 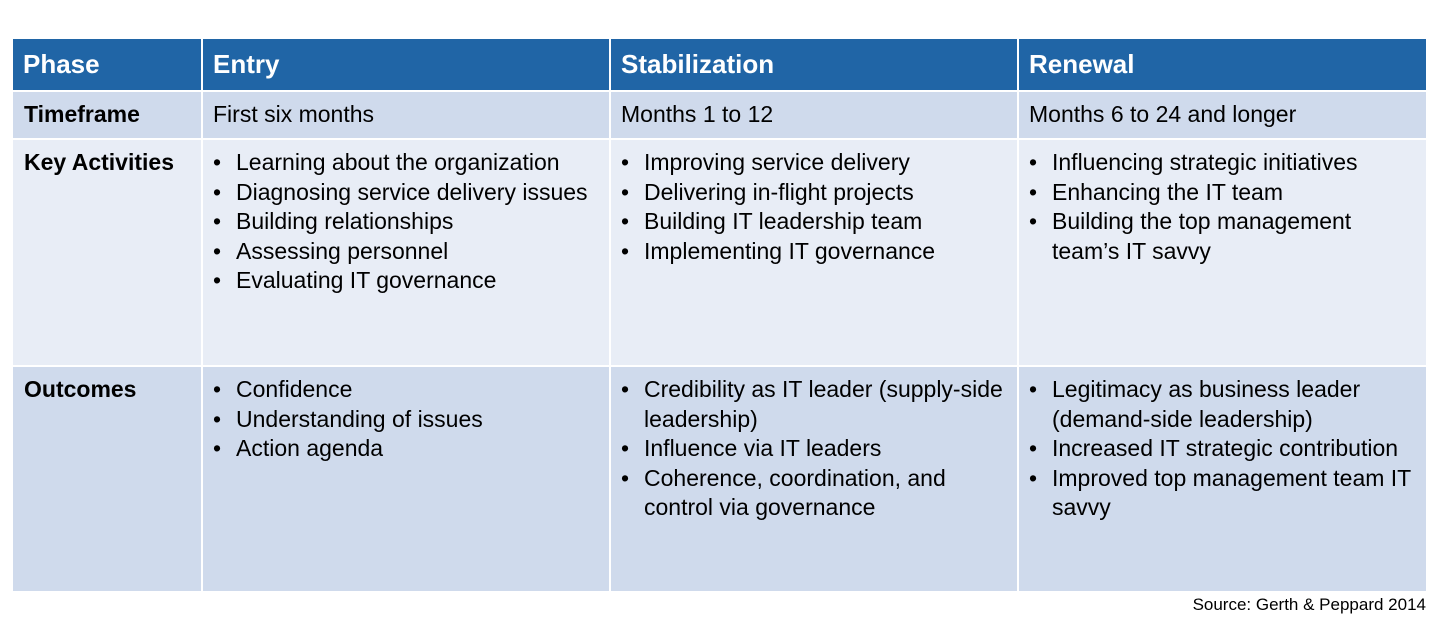 I want to click on list-item: • Understanding of issues, so click(x=407, y=420).